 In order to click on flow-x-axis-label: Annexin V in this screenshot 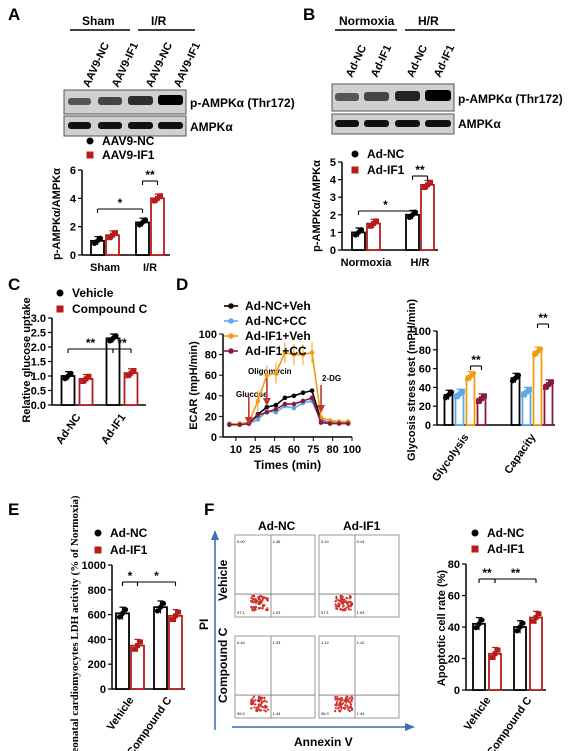, I will do `click(323, 742)`.